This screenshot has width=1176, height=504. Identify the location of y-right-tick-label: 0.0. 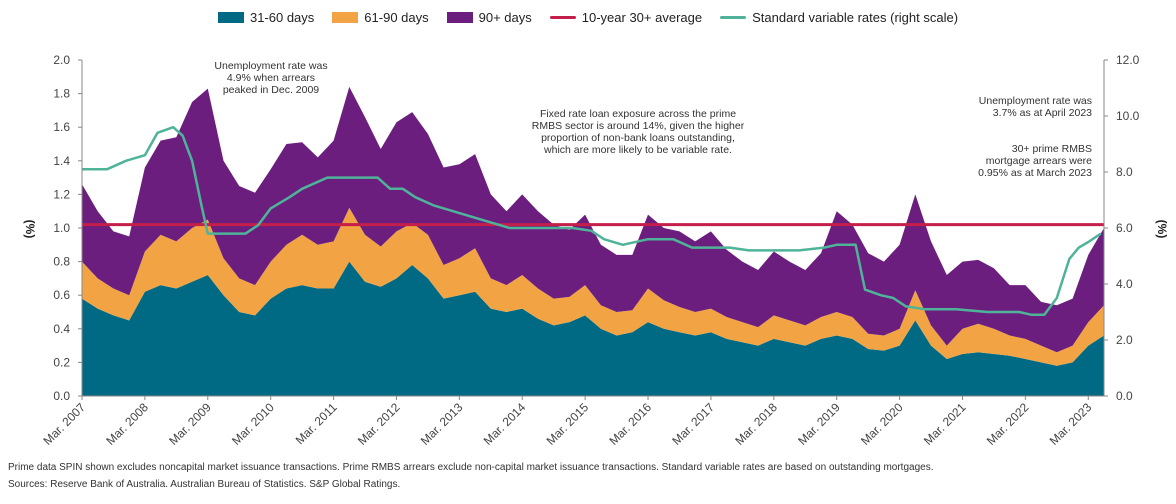
(1124, 396).